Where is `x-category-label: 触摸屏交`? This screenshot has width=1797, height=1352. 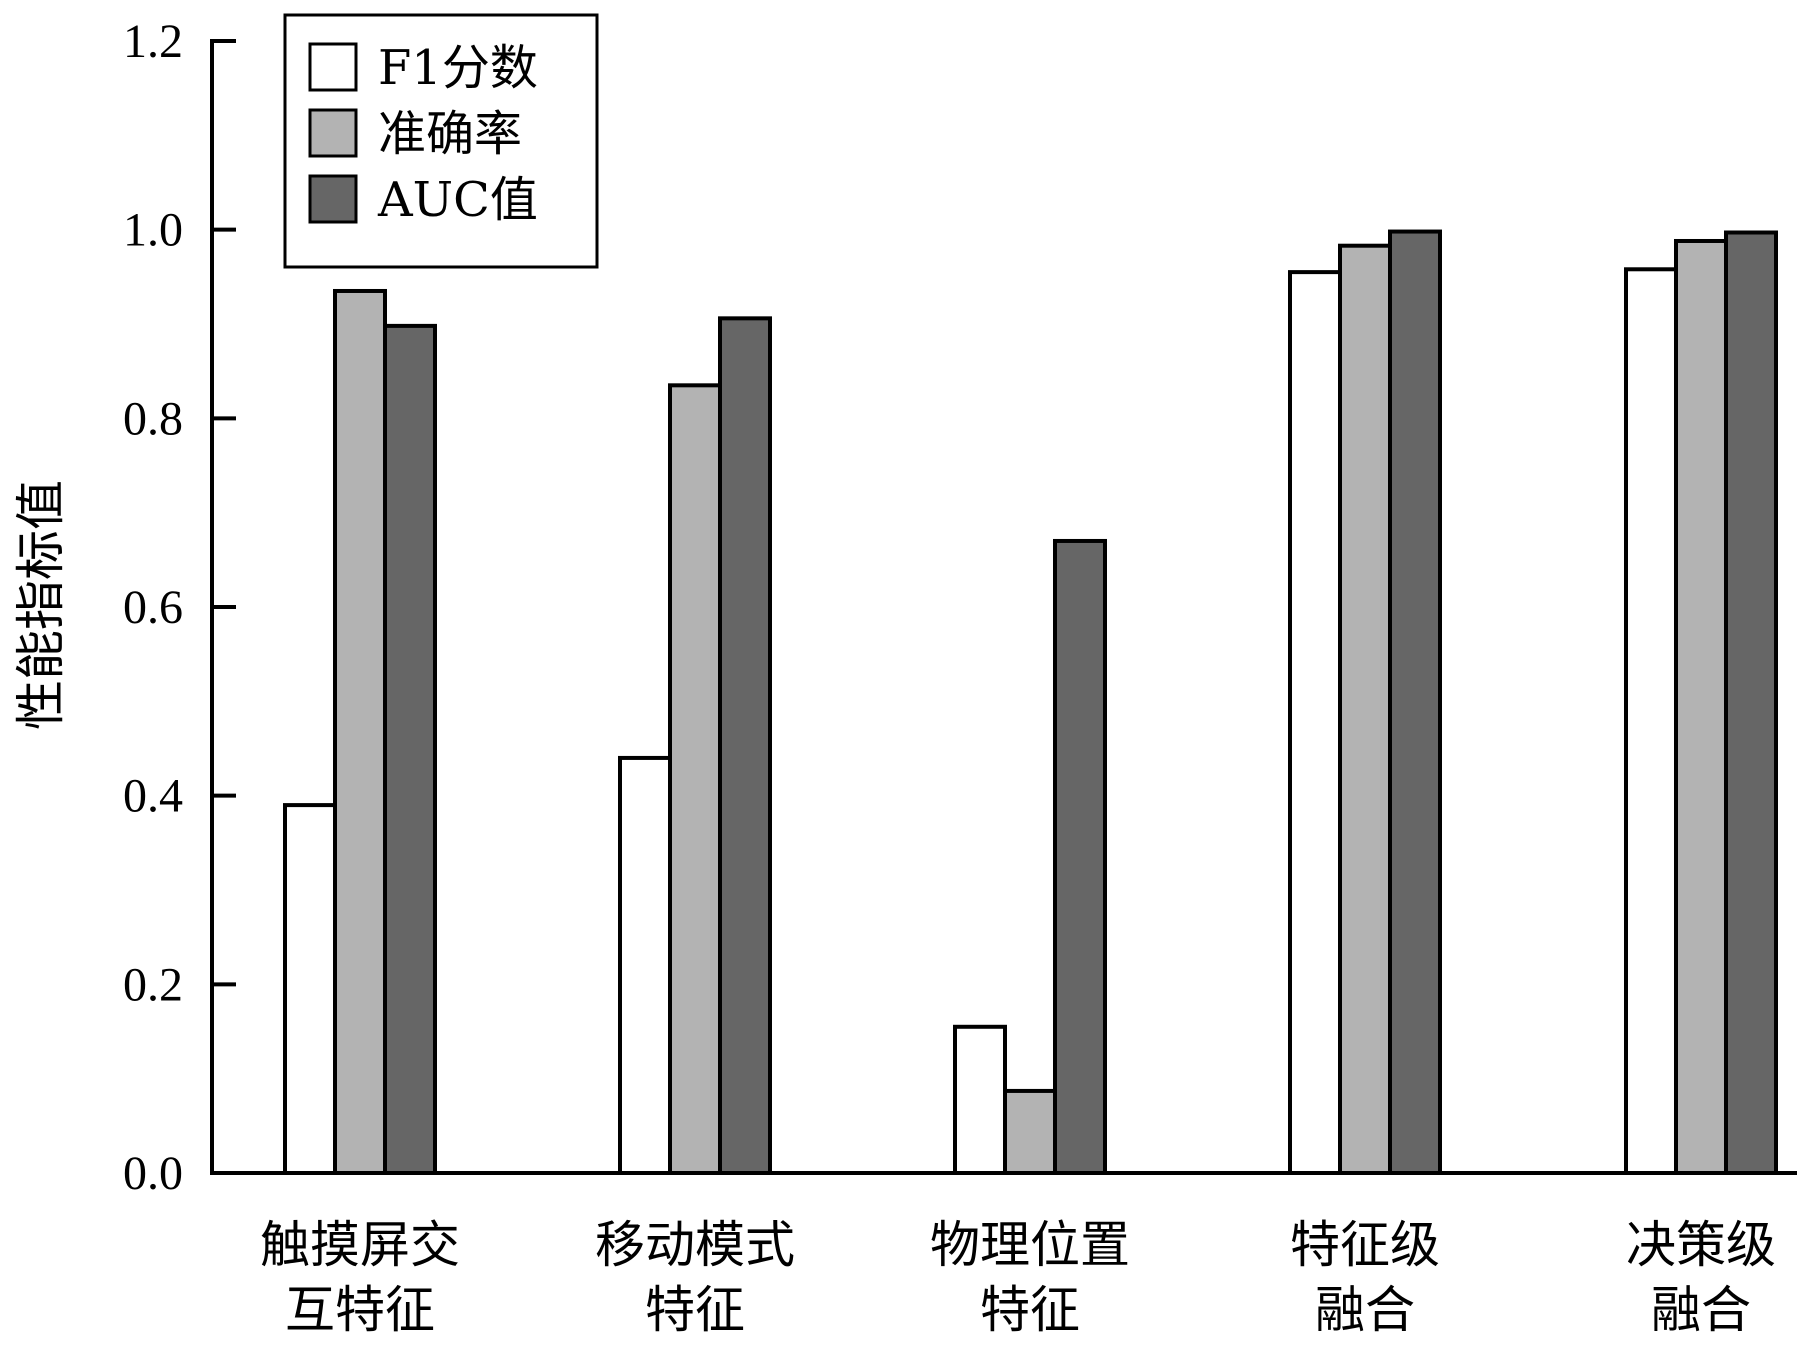 x-category-label: 触摸屏交 is located at coordinates (360, 1245).